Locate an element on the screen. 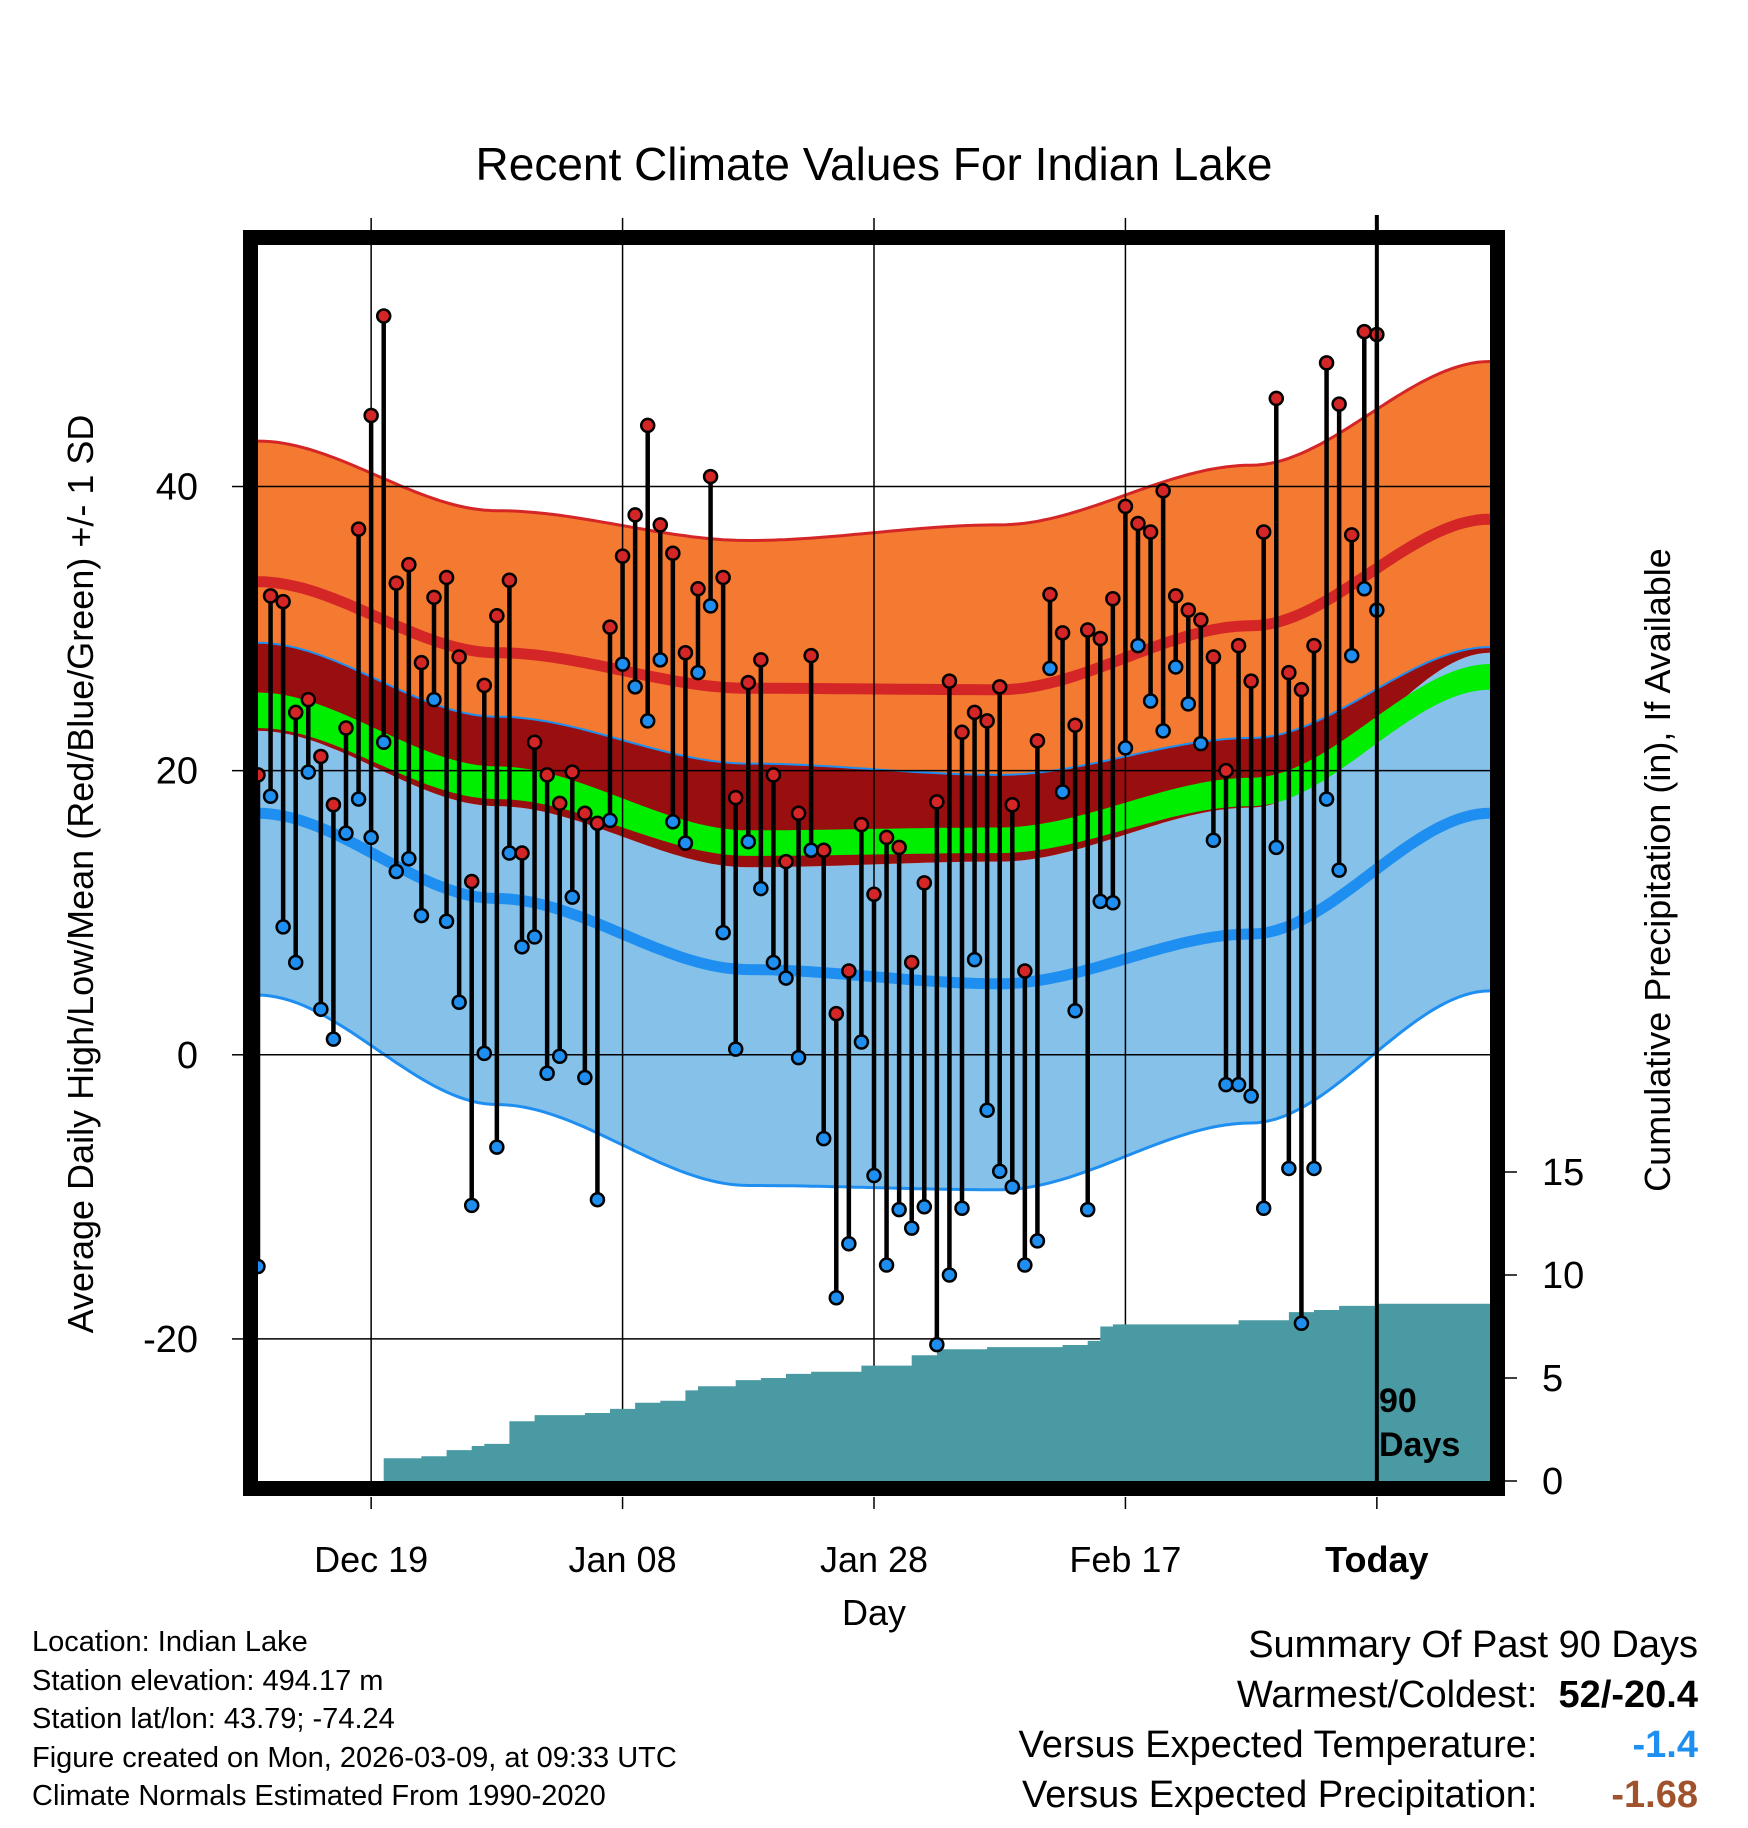 The width and height of the screenshot is (1748, 1828). summary-title: Summary Of Past 90 Days is located at coordinates (1473, 1645).